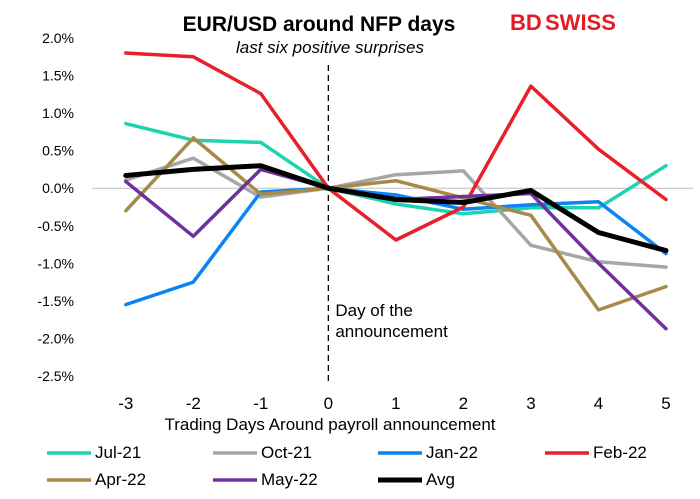 The width and height of the screenshot is (700, 499). I want to click on logo-text-swiss: SWISS, so click(580, 22).